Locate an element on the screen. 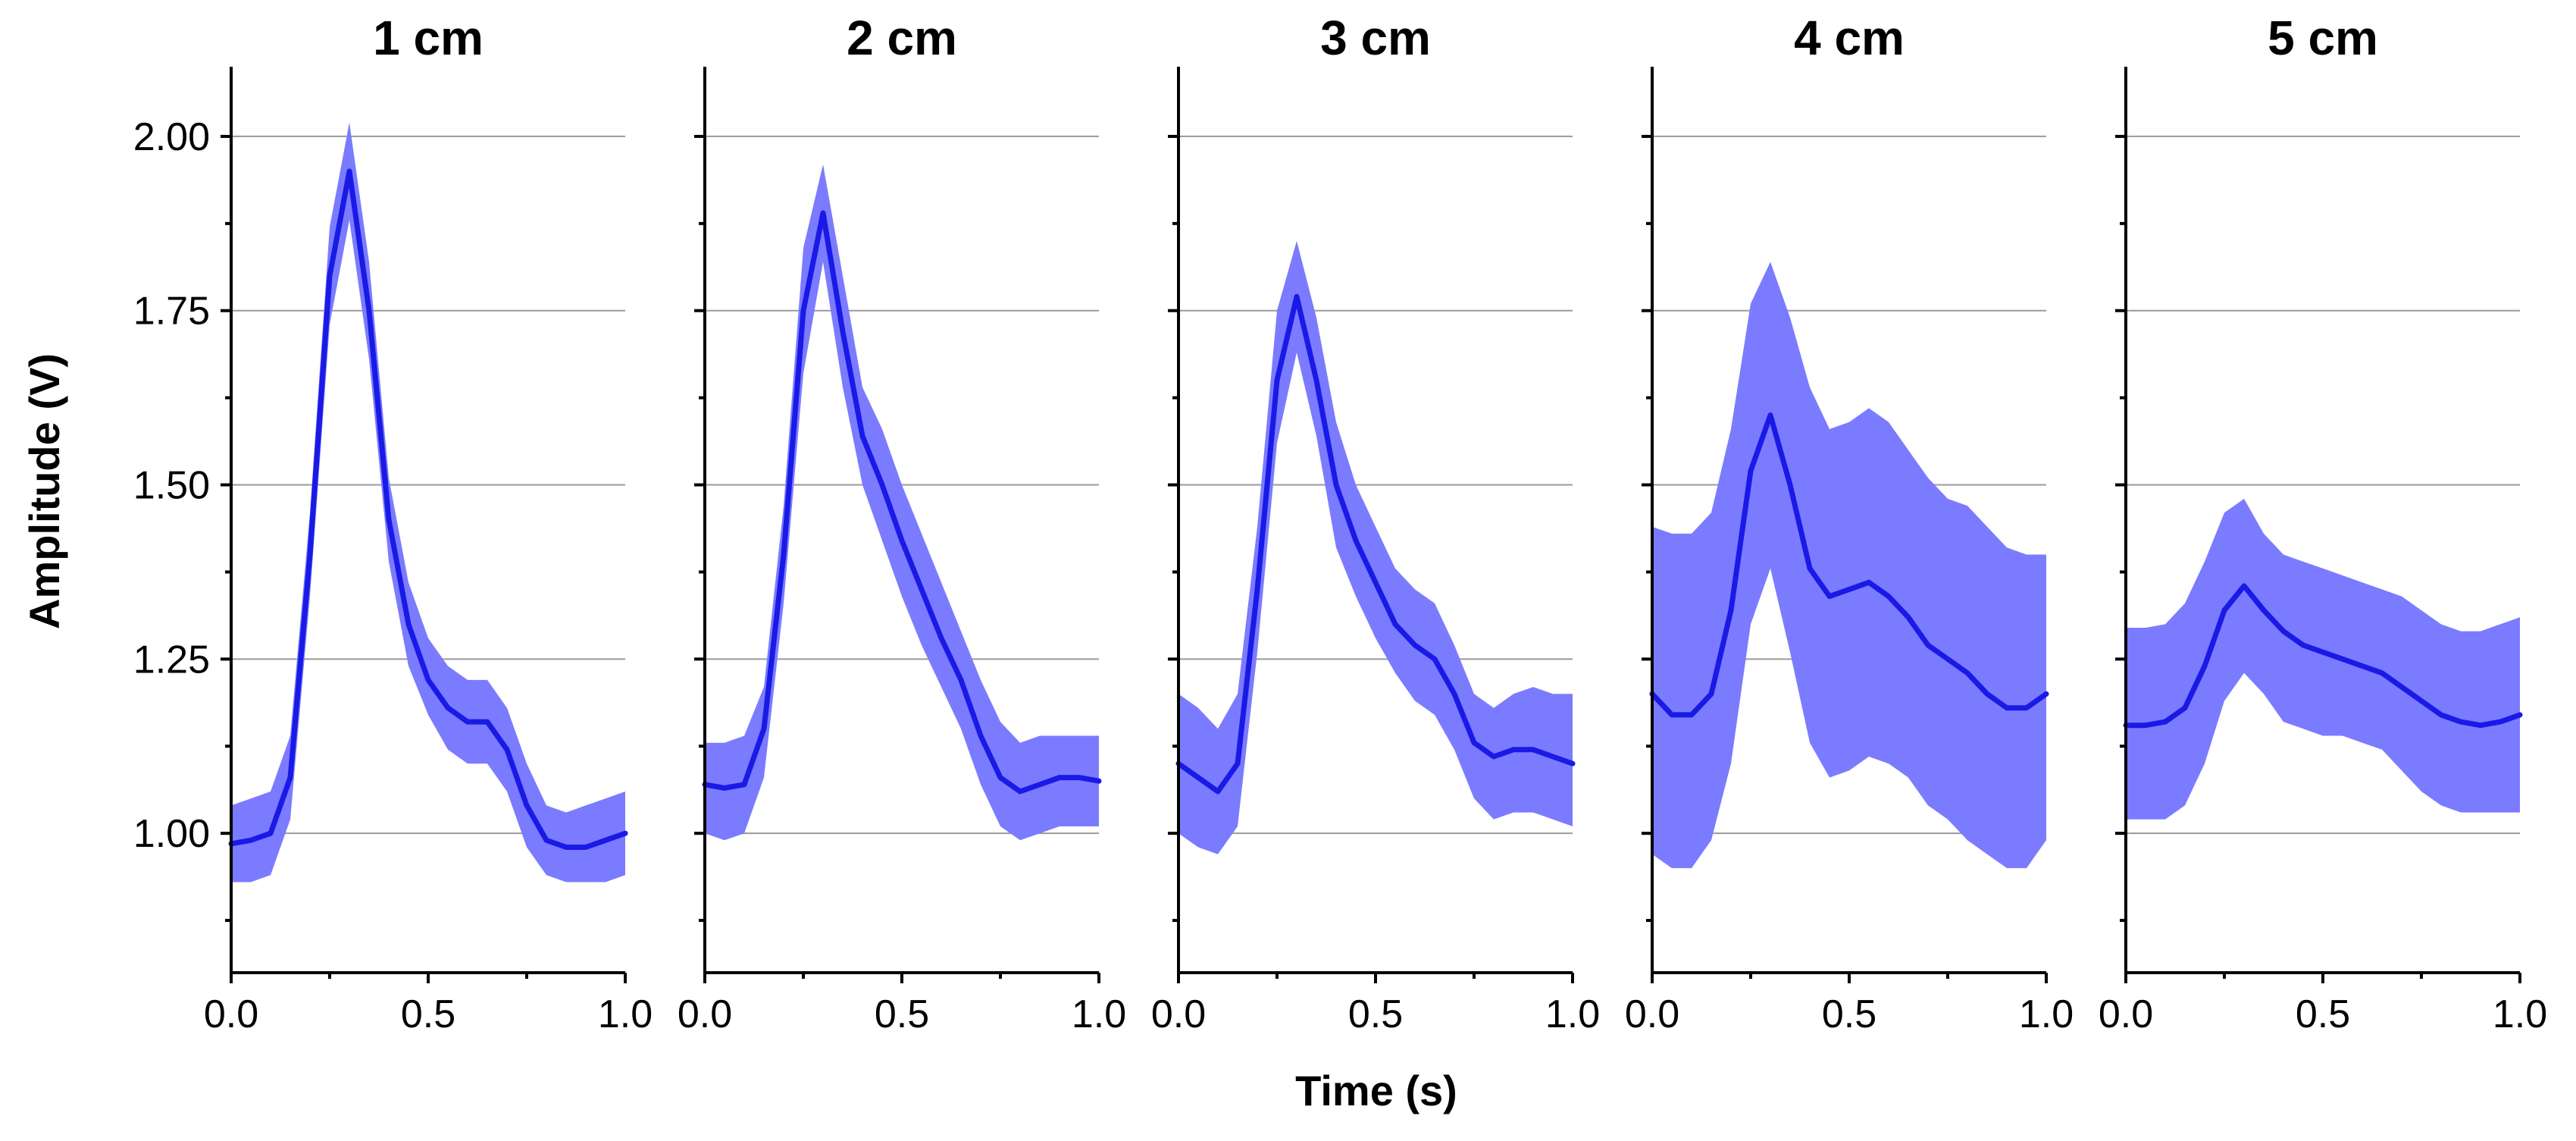 Image resolution: width=2576 pixels, height=1141 pixels. panel-title: 3 cm is located at coordinates (1376, 38).